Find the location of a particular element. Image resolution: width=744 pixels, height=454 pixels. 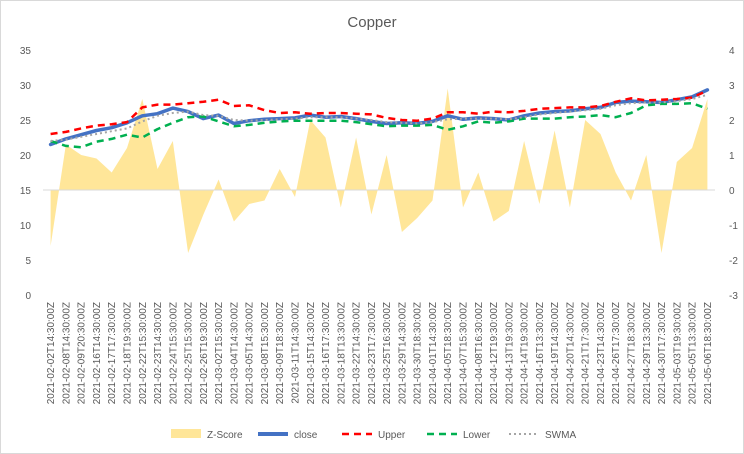

x-tick-label: 2021-02-26T19:30:00Z is located at coordinates (204, 353).